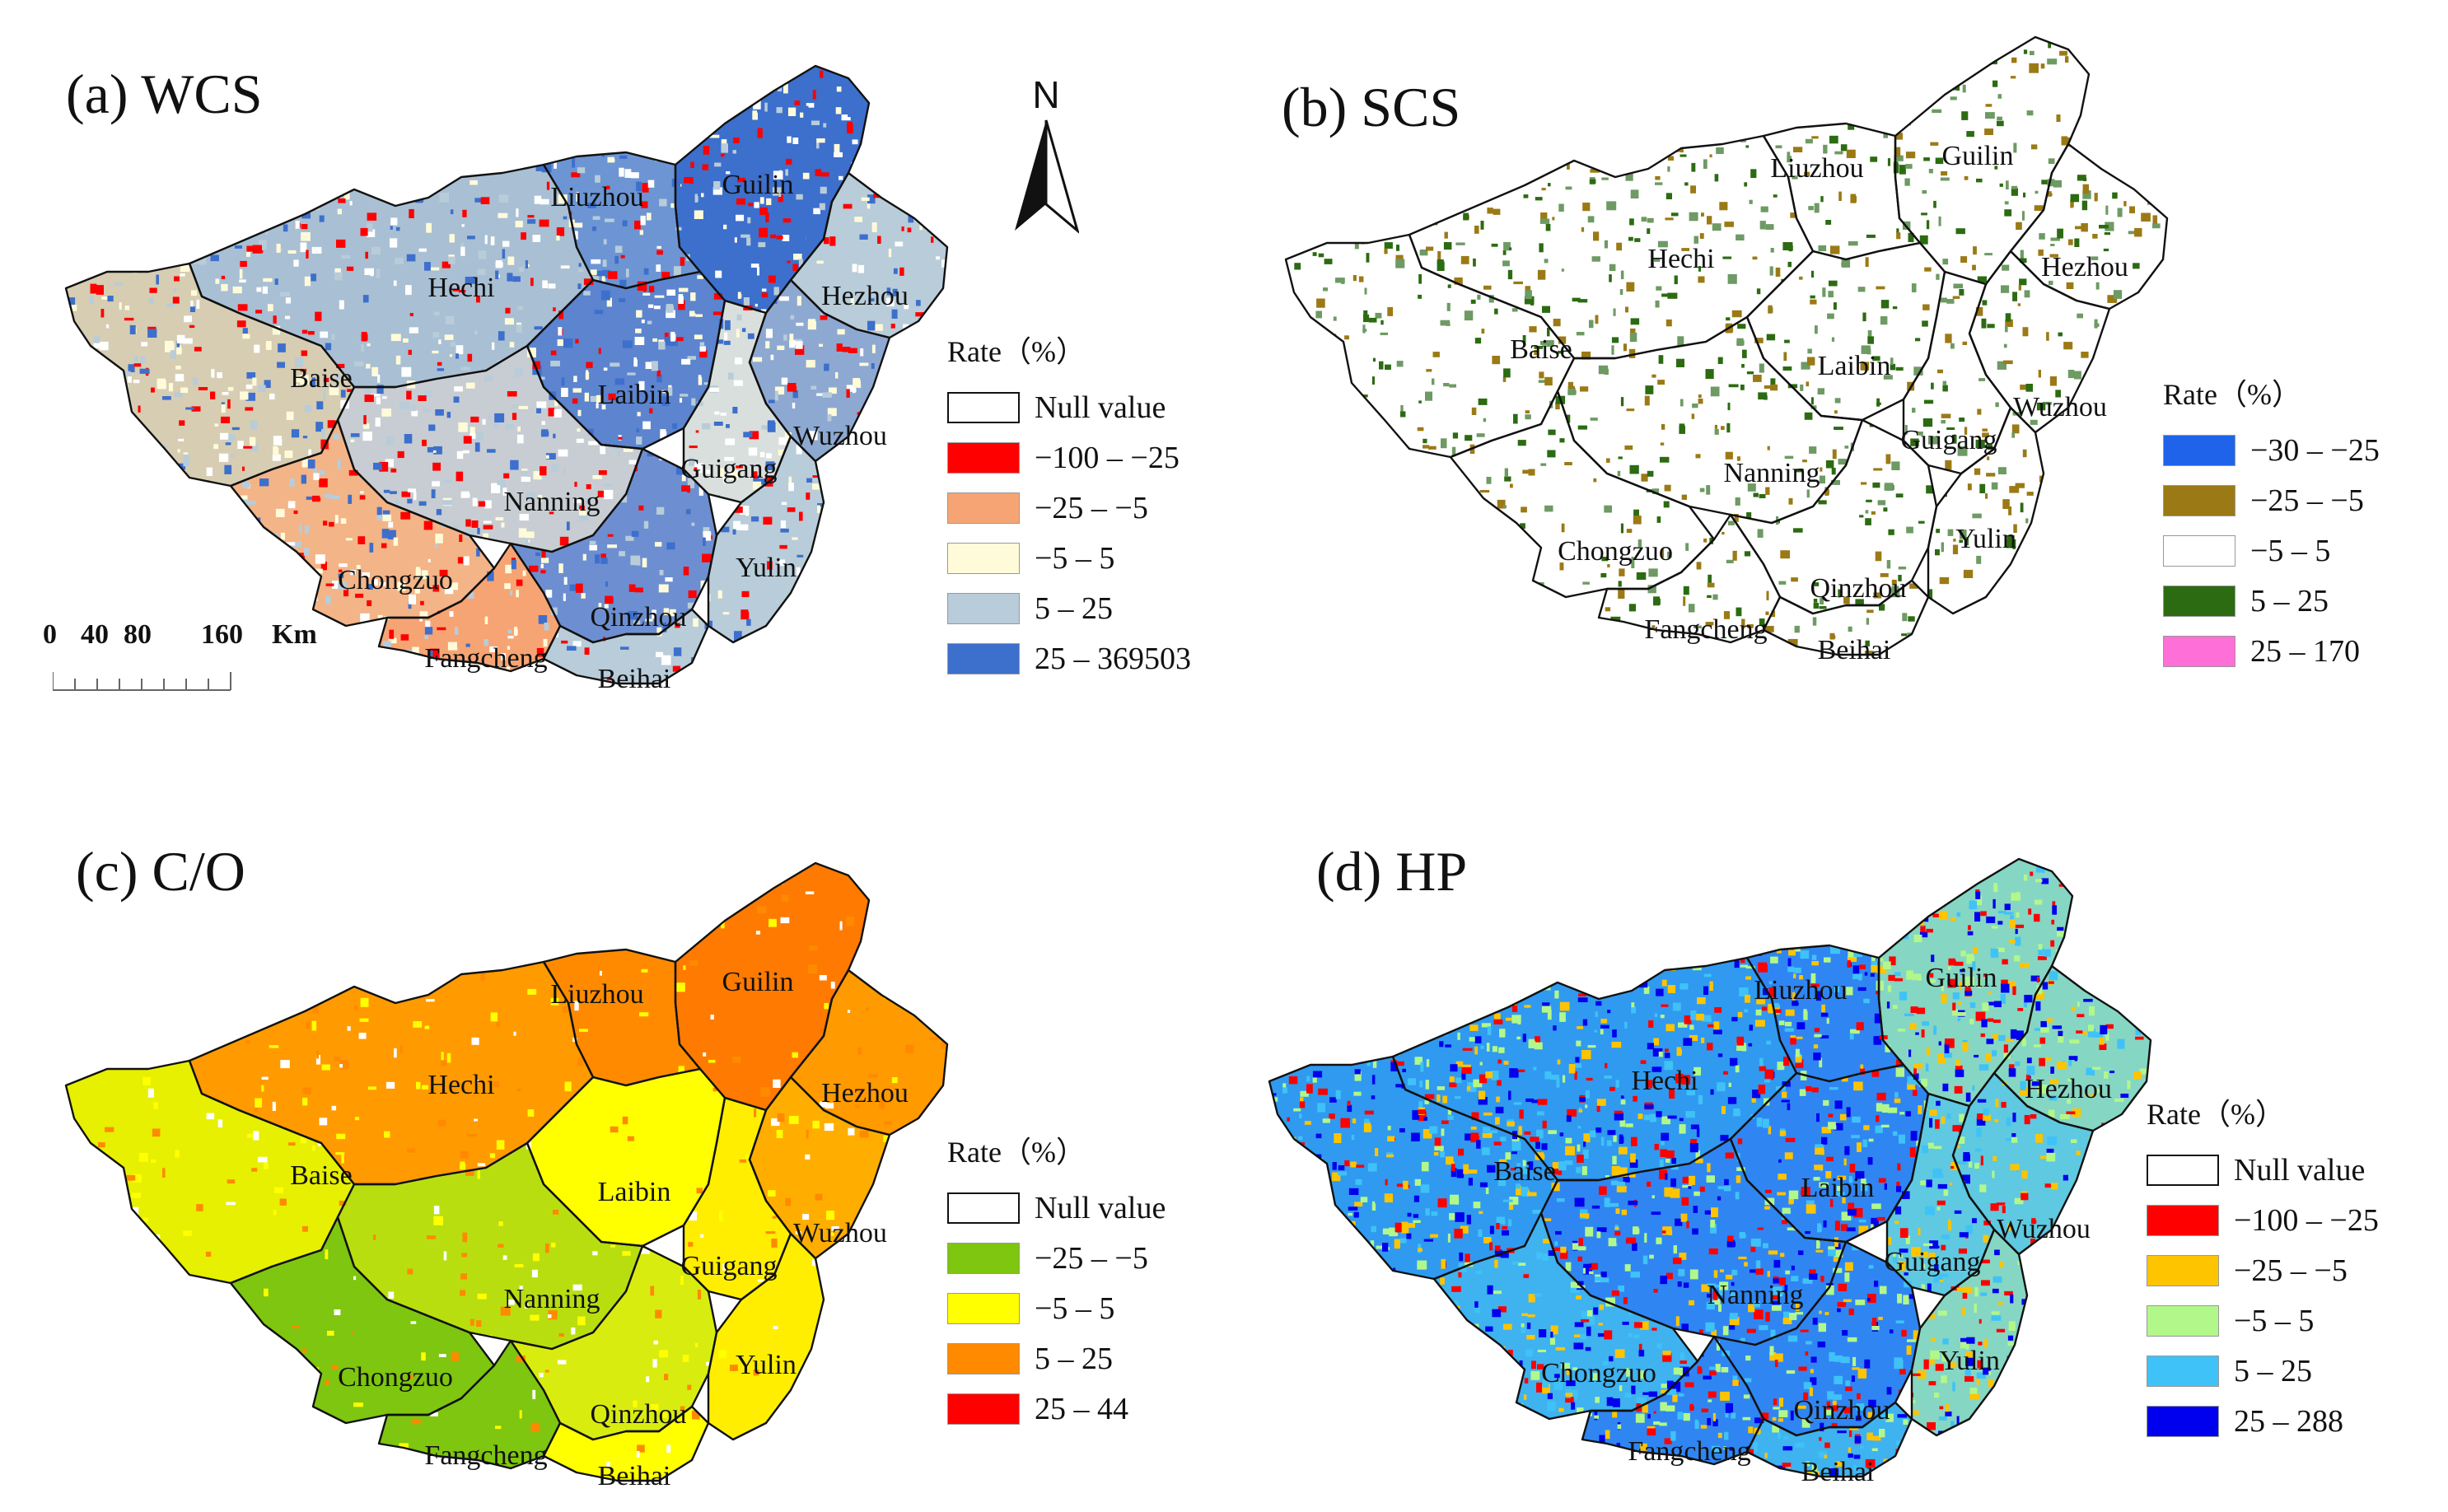  I want to click on legend-title: Rate（%）, so click(1016, 351).